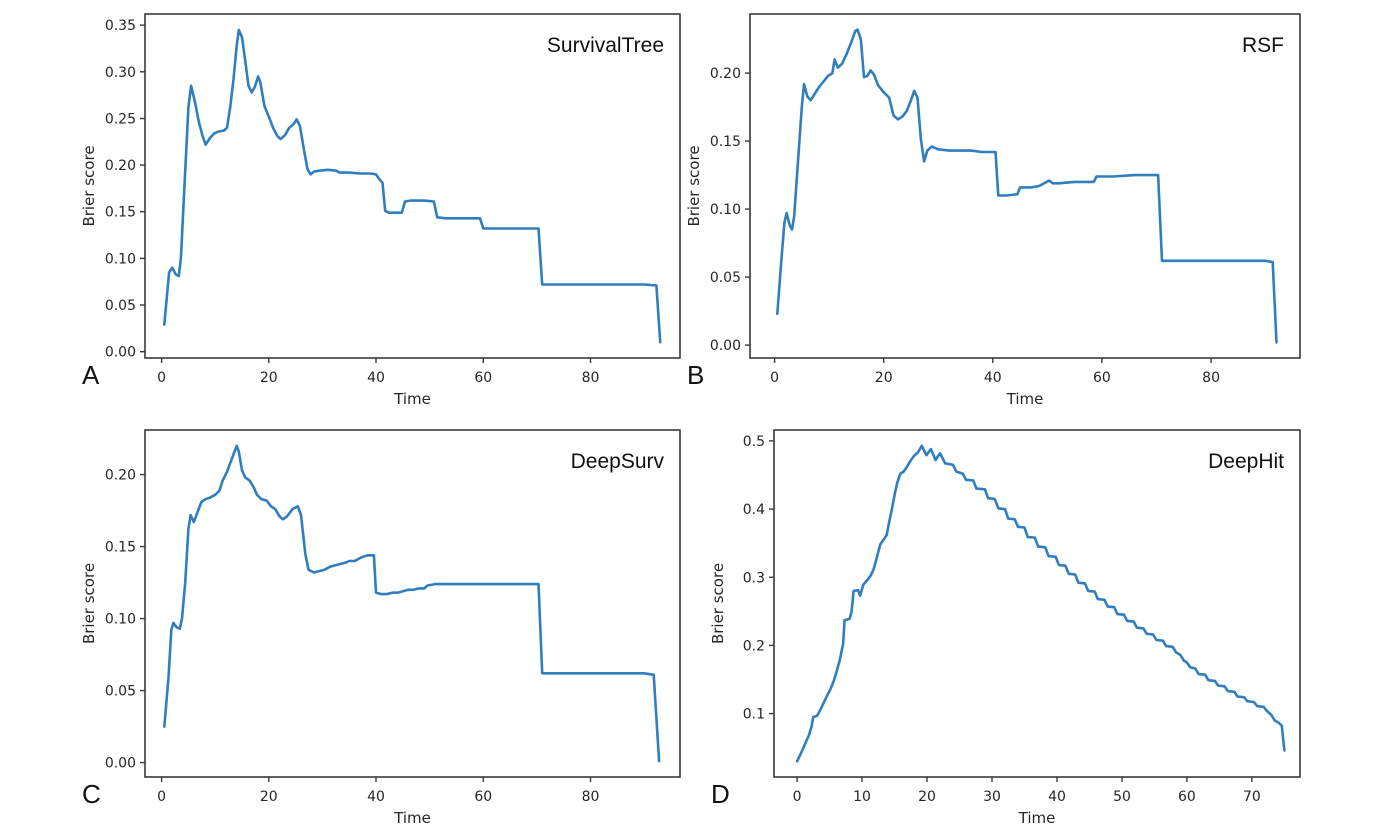 This screenshot has width=1388, height=835. I want to click on line-series-RSF, so click(1026, 186).